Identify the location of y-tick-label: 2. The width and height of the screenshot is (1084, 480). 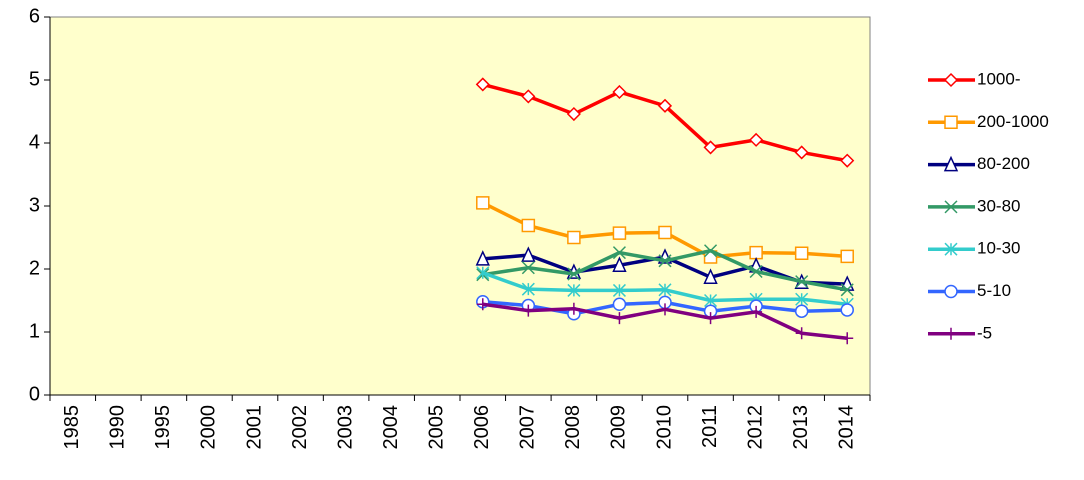
(34, 268).